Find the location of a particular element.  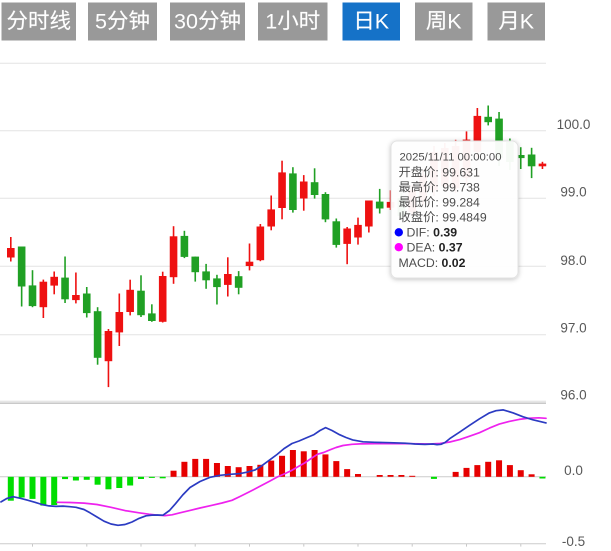

svg-text:: 99.631: : 99.631 is located at coordinates (457, 172).